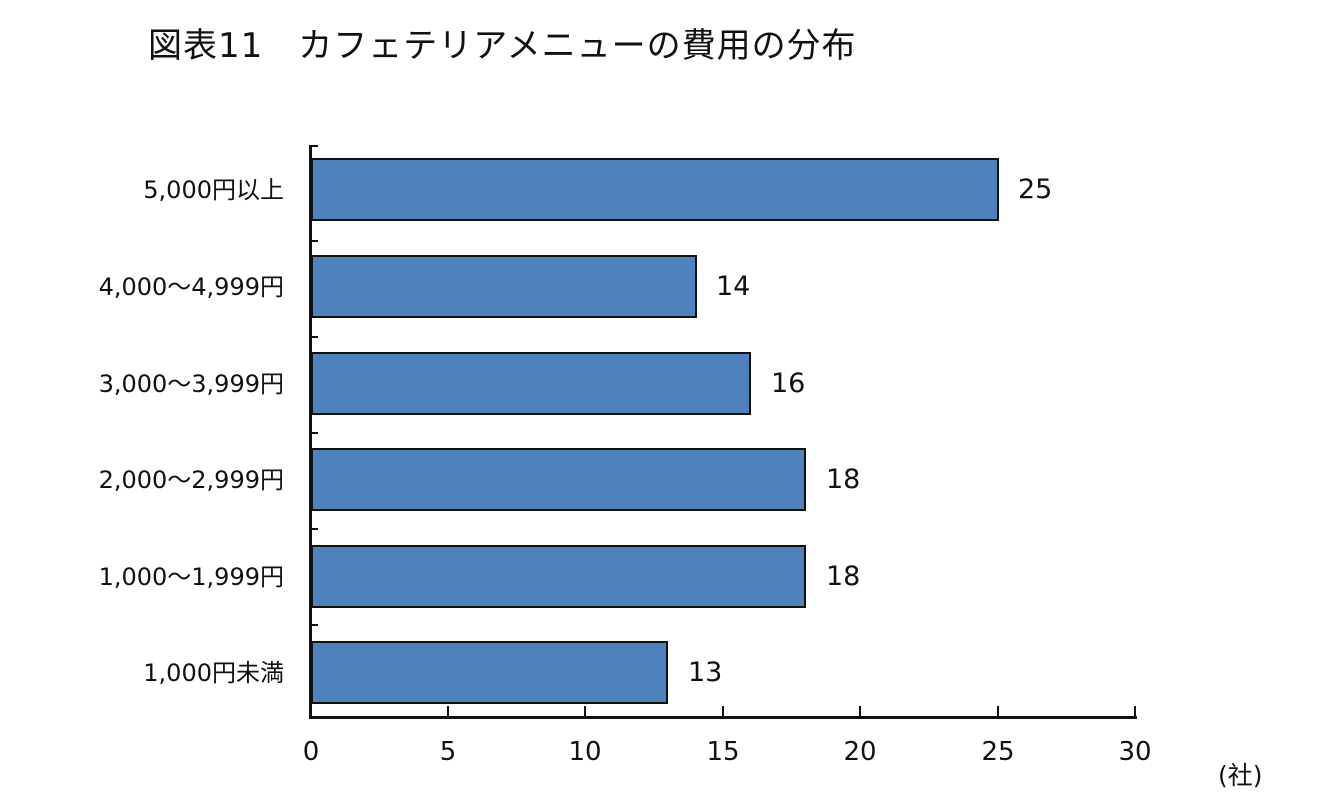 Image resolution: width=1320 pixels, height=810 pixels. Describe the element at coordinates (860, 752) in the screenshot. I see `x-tick-label: 20` at that location.